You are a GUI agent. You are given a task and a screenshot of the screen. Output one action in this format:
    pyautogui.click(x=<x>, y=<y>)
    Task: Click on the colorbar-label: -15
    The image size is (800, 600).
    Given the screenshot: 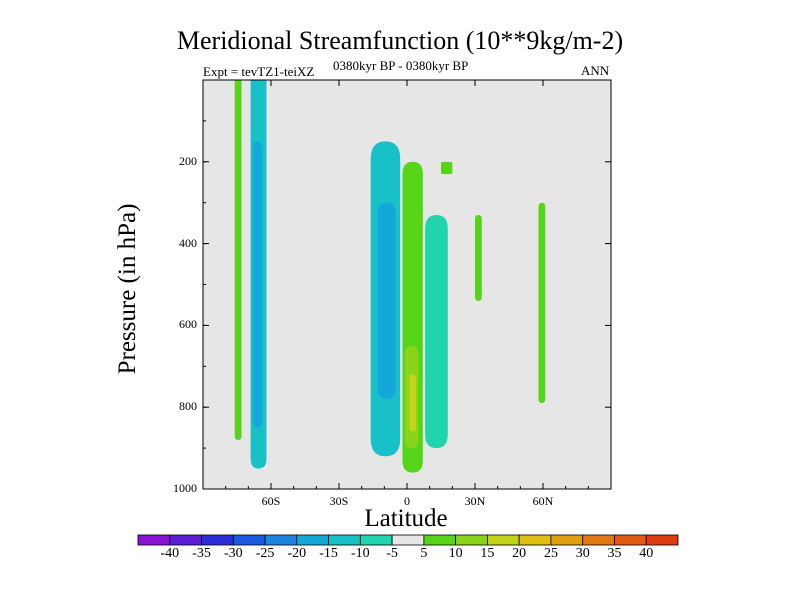 What is the action you would take?
    pyautogui.click(x=328, y=553)
    